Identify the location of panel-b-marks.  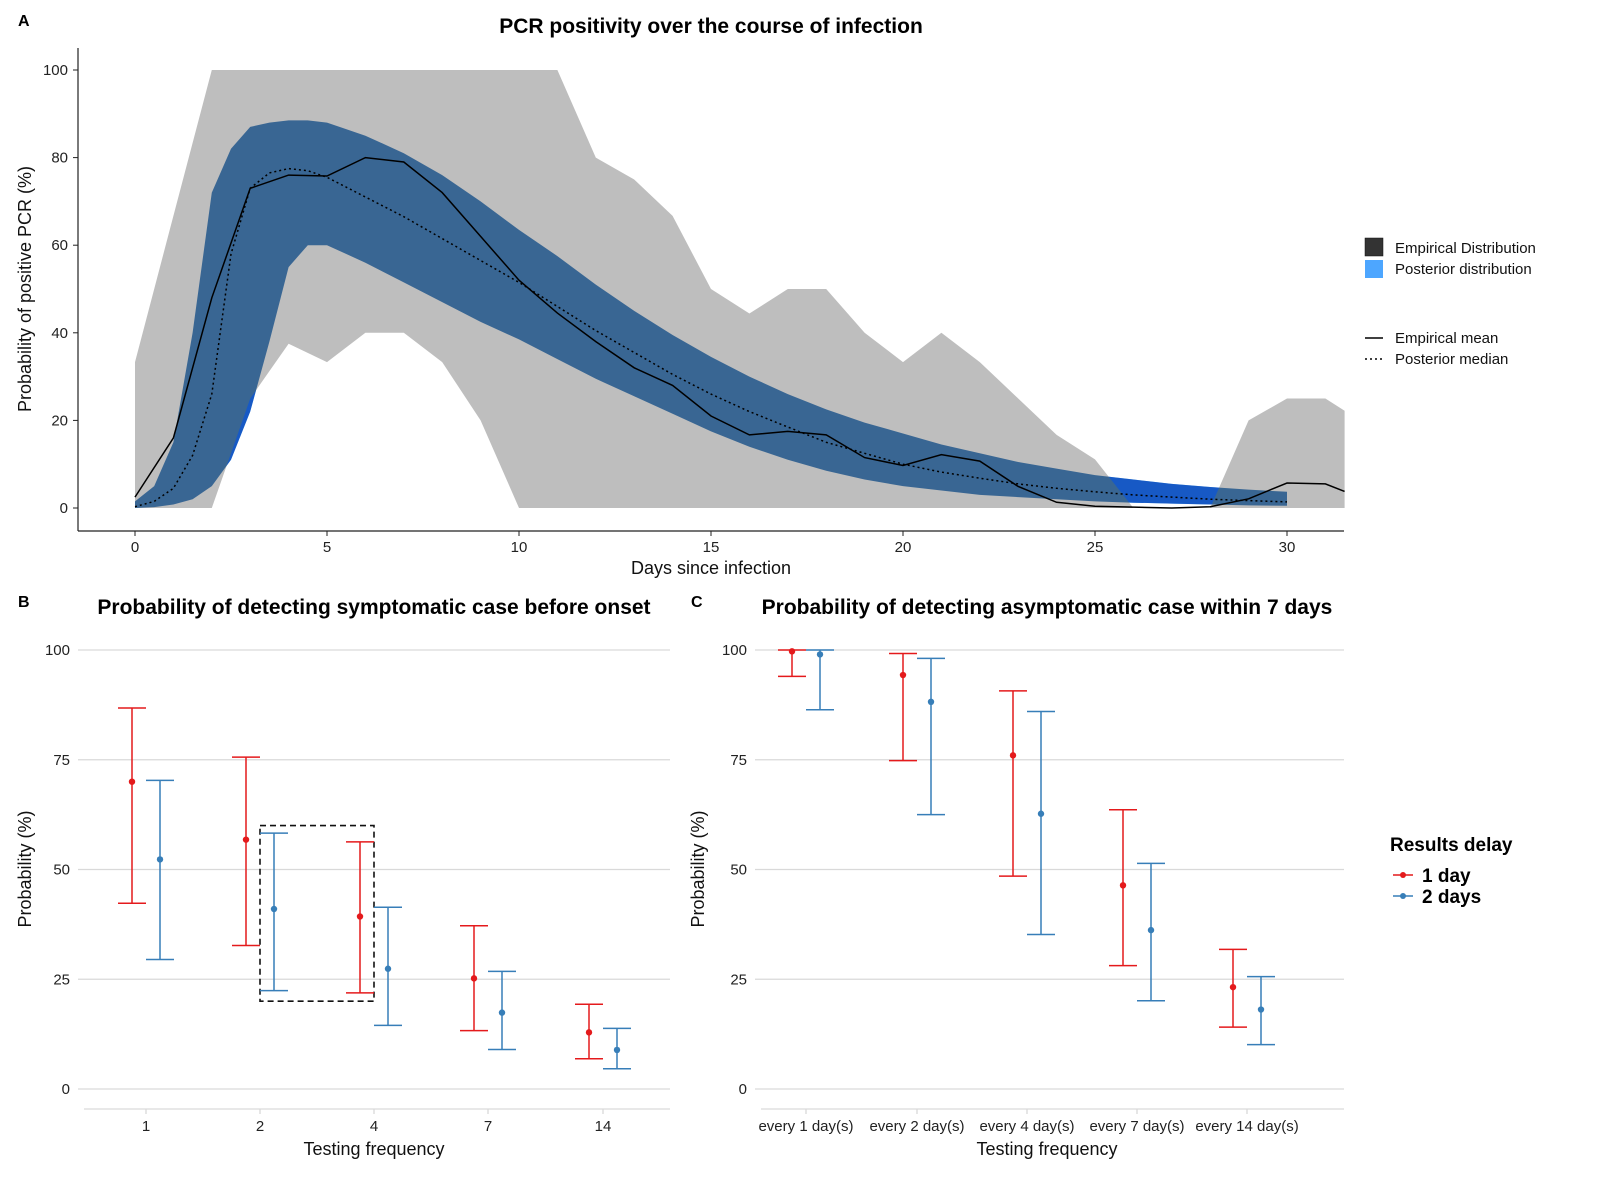
(374, 888).